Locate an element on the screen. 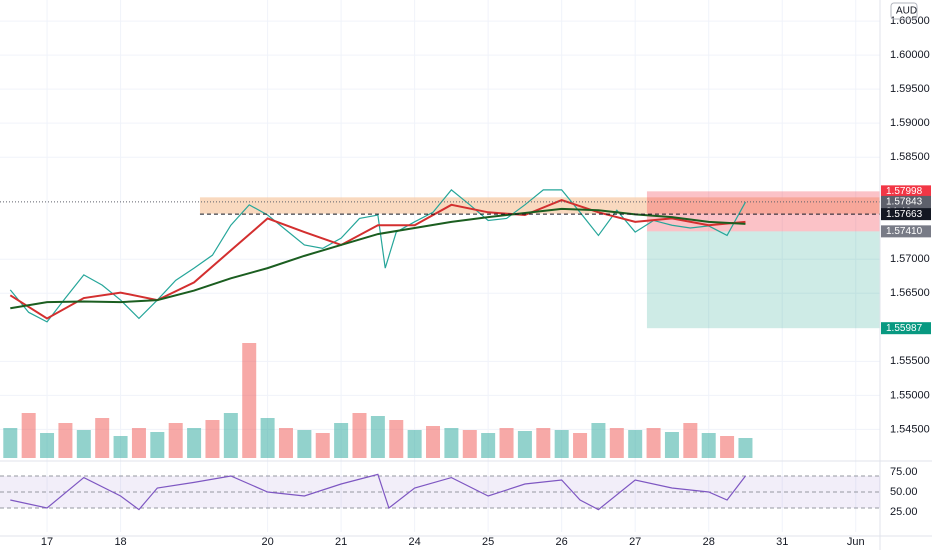  x-tick-label: 24 is located at coordinates (415, 542).